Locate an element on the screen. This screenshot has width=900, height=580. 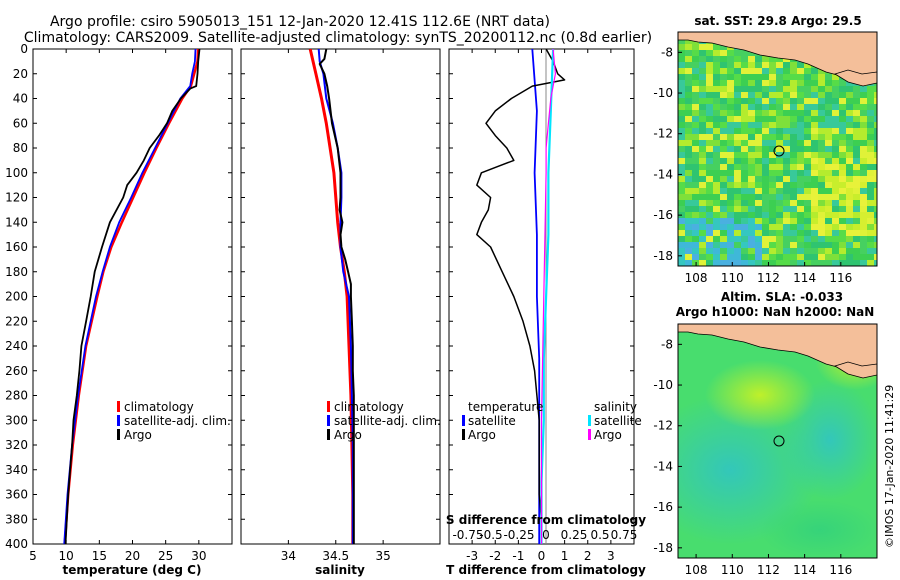
lon-tick-label: 108 is located at coordinates (696, 570).